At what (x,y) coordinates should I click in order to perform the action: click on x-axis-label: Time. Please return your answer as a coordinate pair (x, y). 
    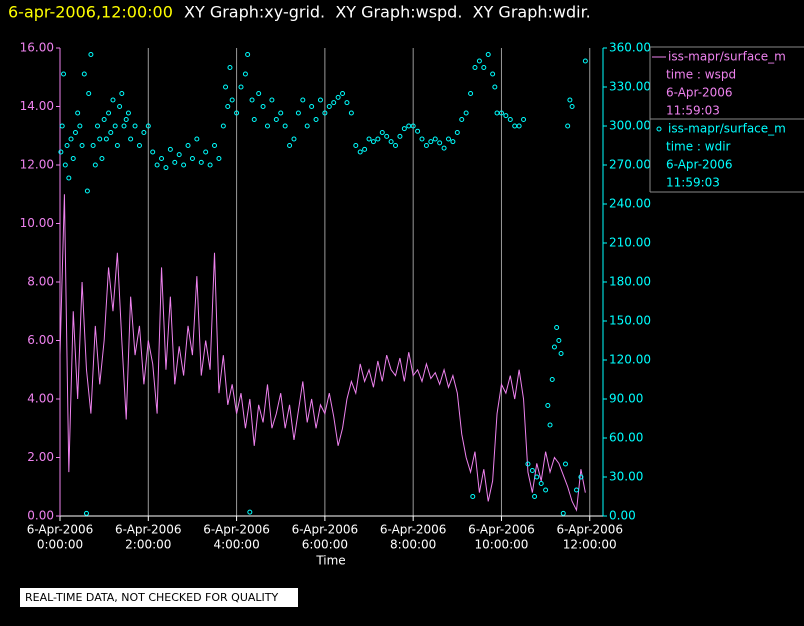
    Looking at the image, I should click on (330, 561).